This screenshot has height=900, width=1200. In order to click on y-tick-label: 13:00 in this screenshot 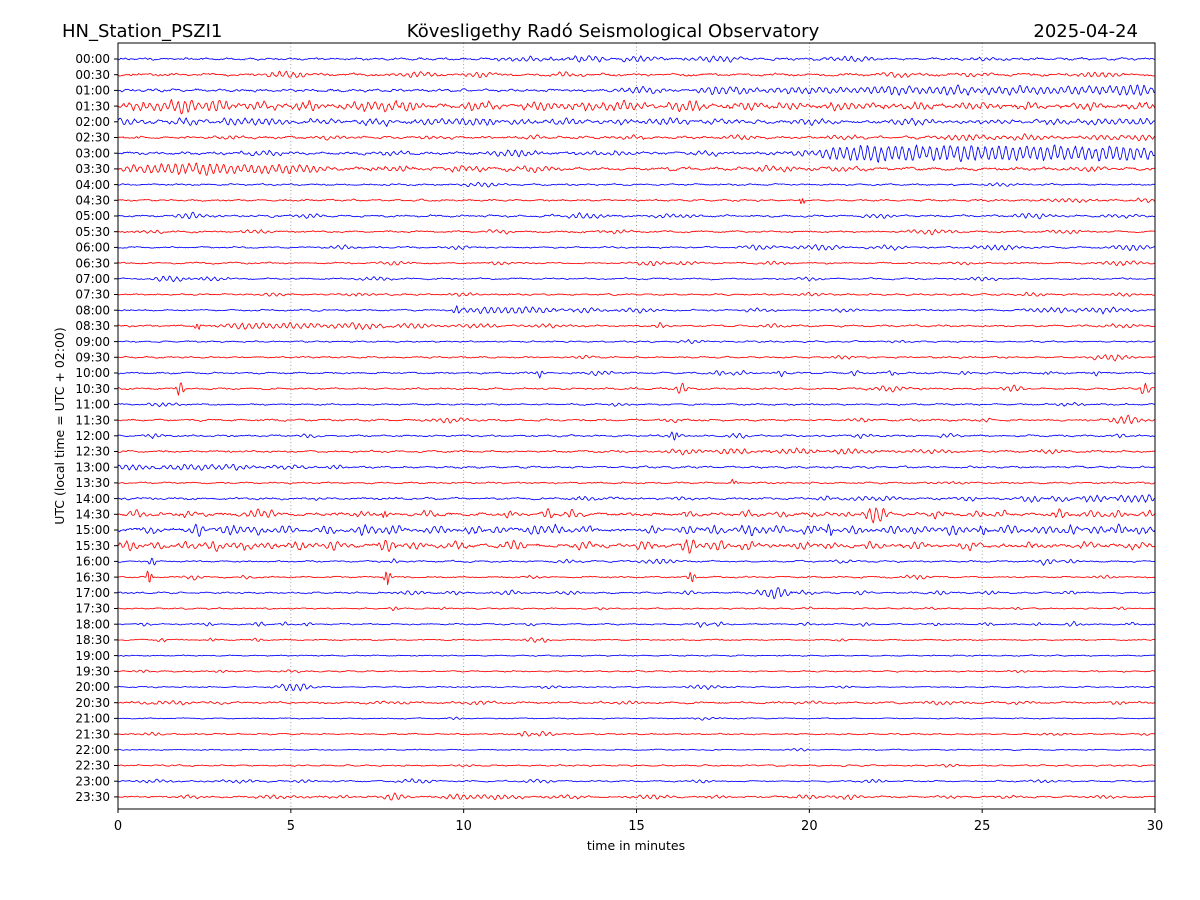, I will do `click(92, 467)`.